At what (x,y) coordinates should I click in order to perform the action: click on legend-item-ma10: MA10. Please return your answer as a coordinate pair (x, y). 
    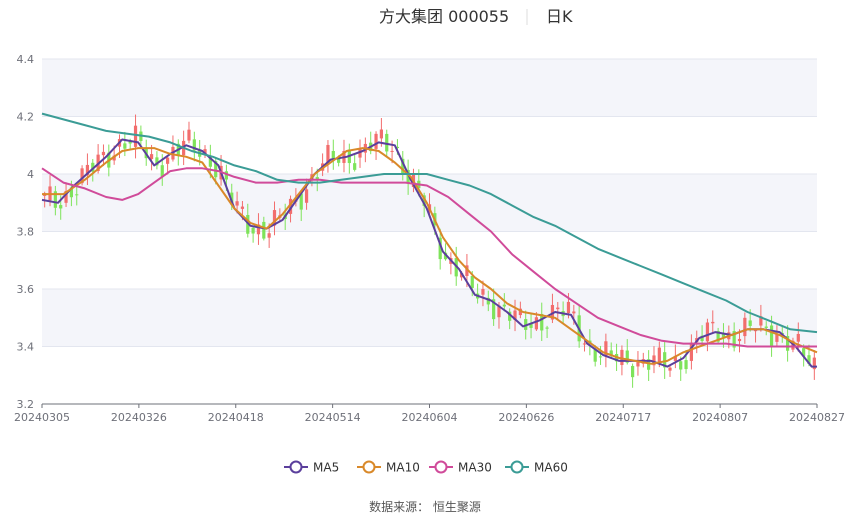
    Looking at the image, I should click on (388, 467).